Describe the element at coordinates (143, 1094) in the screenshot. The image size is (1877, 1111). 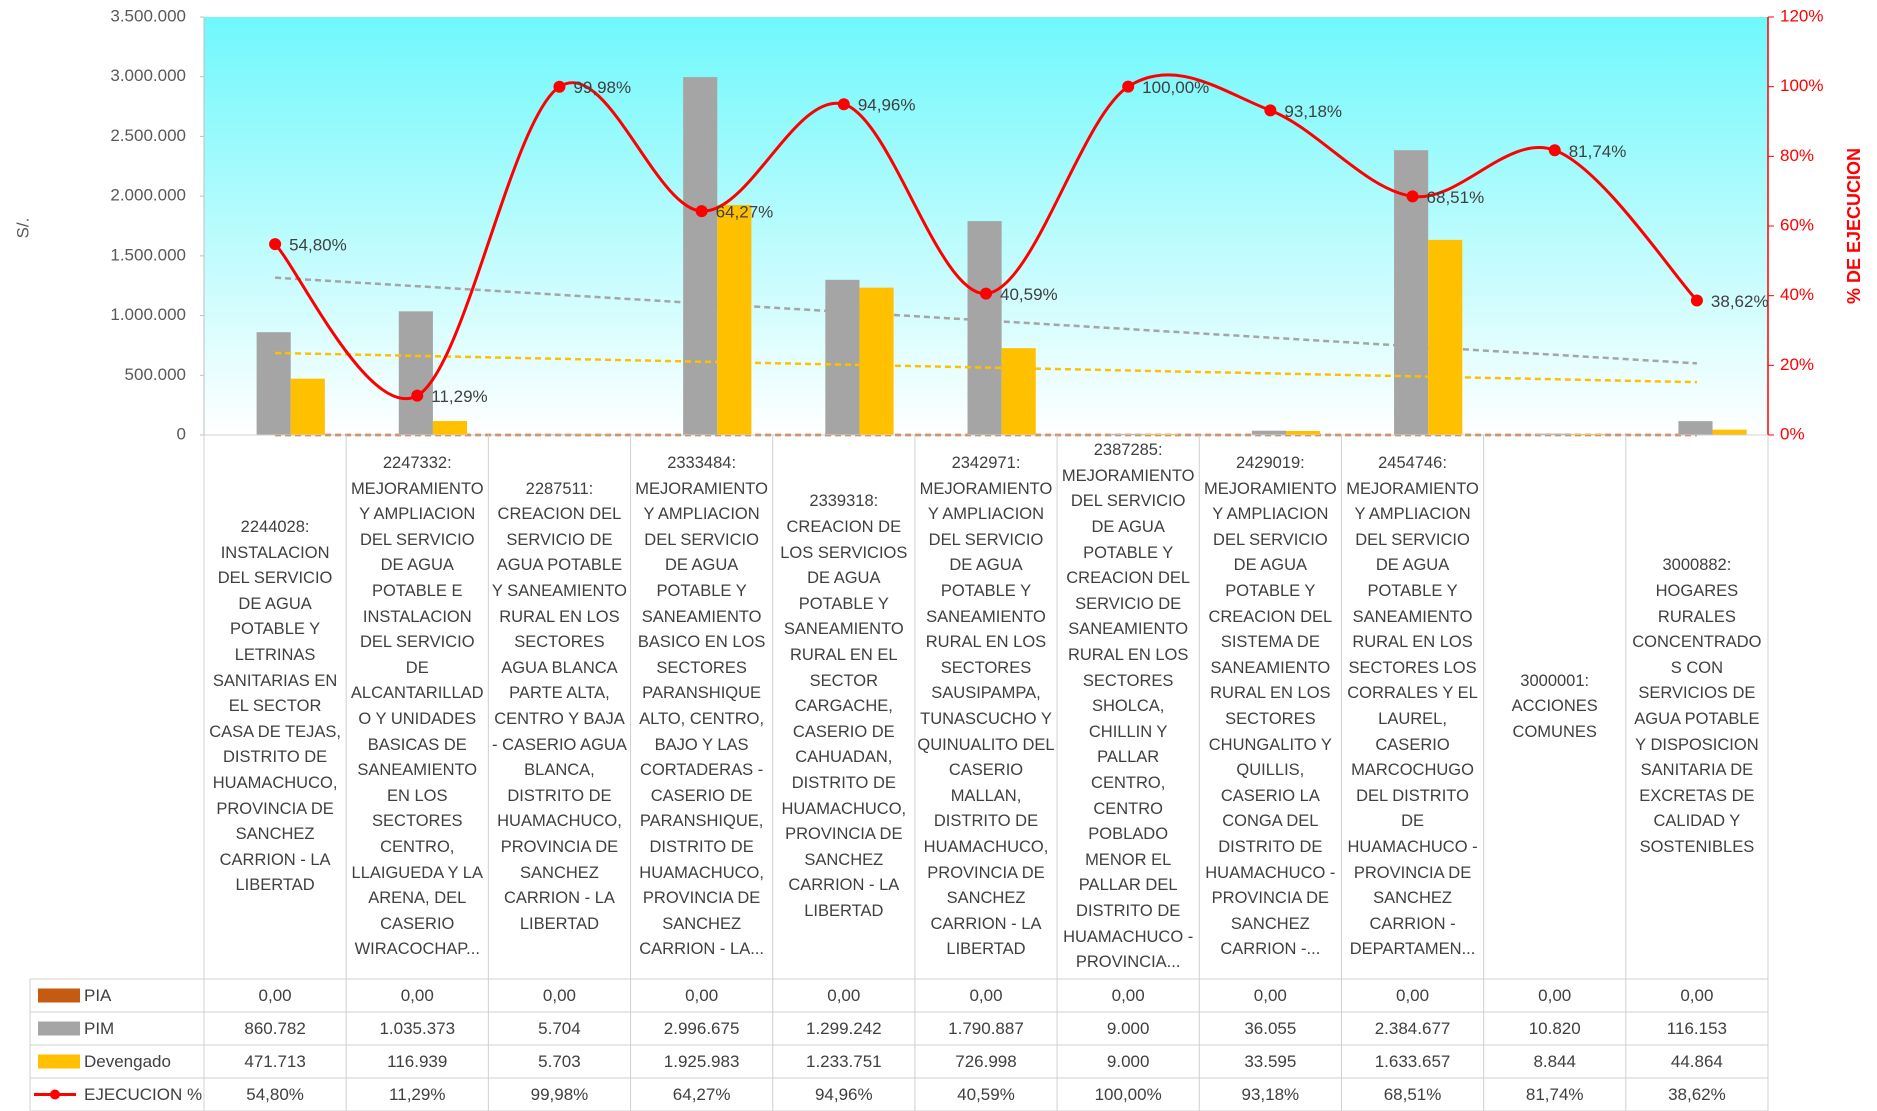
I see `legend-label: EJECUCION %` at that location.